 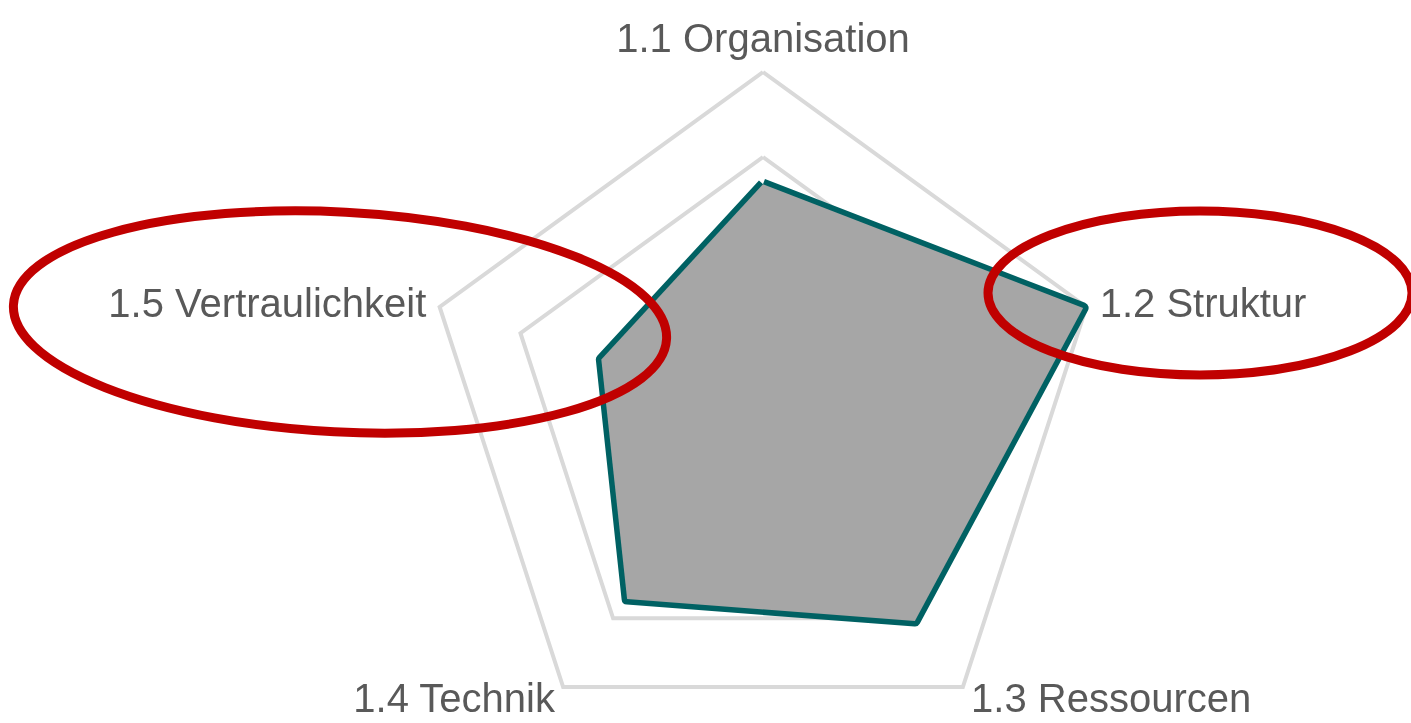 What do you see at coordinates (454, 698) in the screenshot?
I see `spoke-label: 1.4 Technik` at bounding box center [454, 698].